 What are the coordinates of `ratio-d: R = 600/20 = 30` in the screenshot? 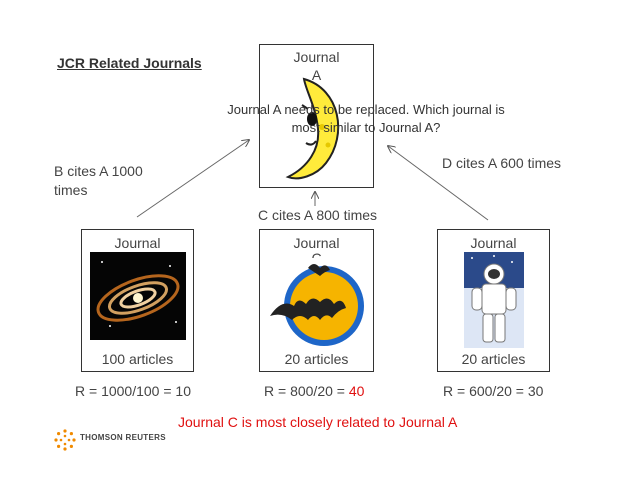 It's located at (493, 391).